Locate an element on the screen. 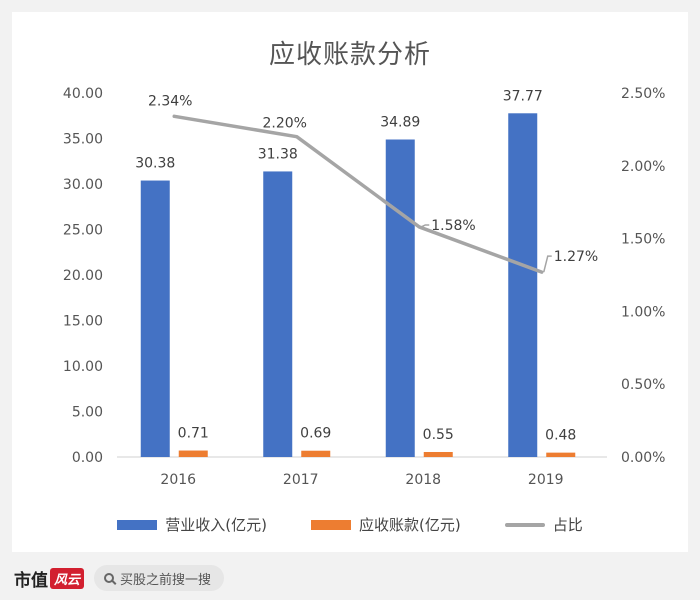  chart-legend: 营业收入(亿元) 应收账款(亿元) 占比 is located at coordinates (350, 524).